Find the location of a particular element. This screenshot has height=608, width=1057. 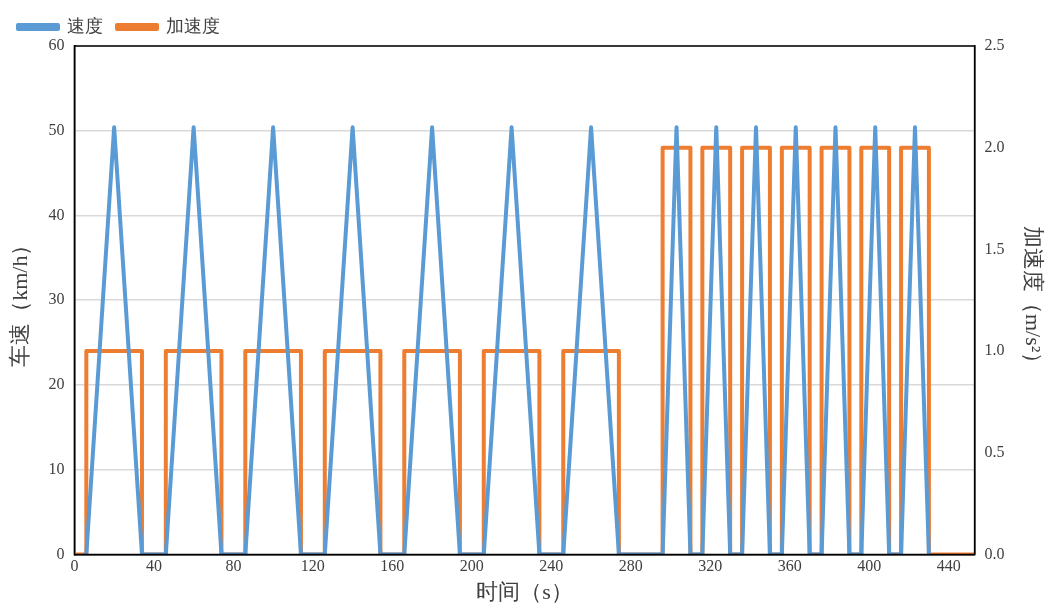

y2-axis-title: 加速度（m/s²） is located at coordinates (1034, 300).